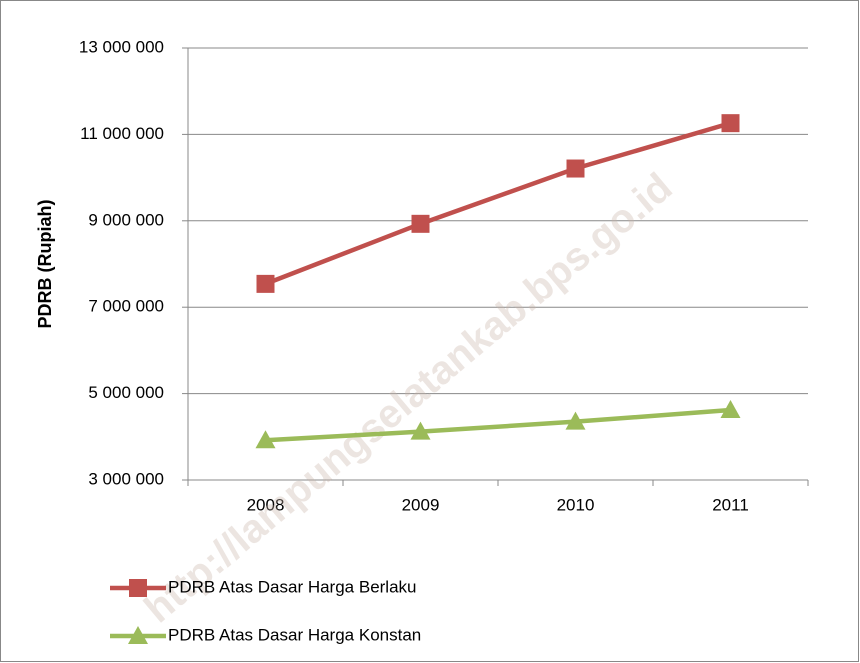 This screenshot has width=860, height=663. What do you see at coordinates (421, 504) in the screenshot?
I see `x-tick-label: 2009` at bounding box center [421, 504].